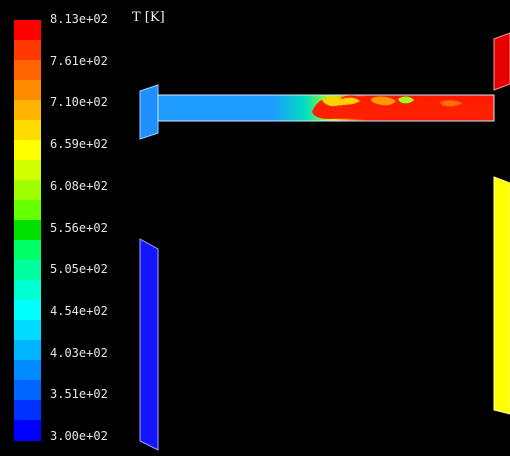 The height and width of the screenshot is (456, 510). What do you see at coordinates (79, 144) in the screenshot?
I see `colorbar-tick-label: 6.59e+02` at bounding box center [79, 144].